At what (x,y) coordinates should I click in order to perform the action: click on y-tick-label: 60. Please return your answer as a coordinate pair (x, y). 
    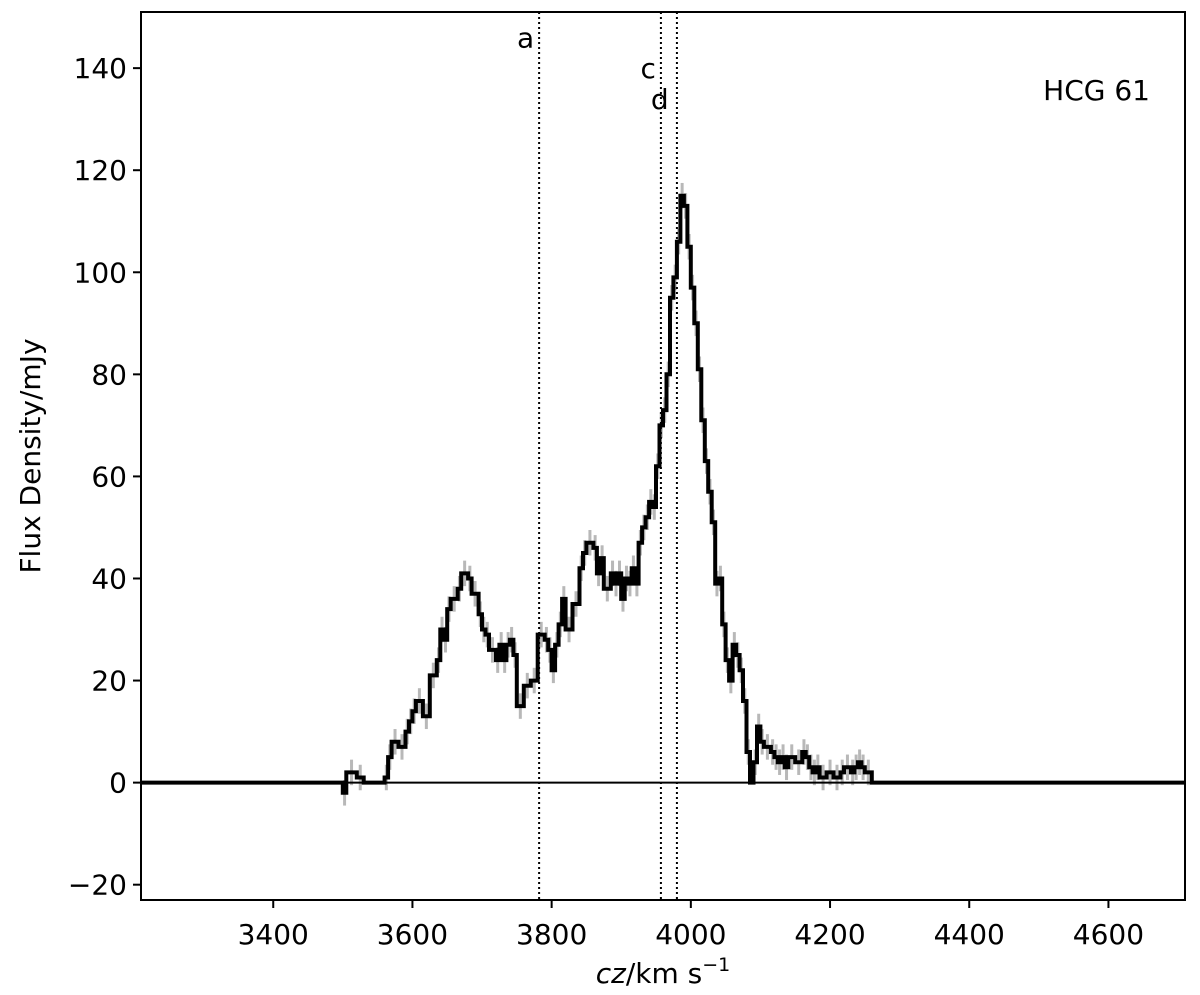
    Looking at the image, I should click on (109, 476).